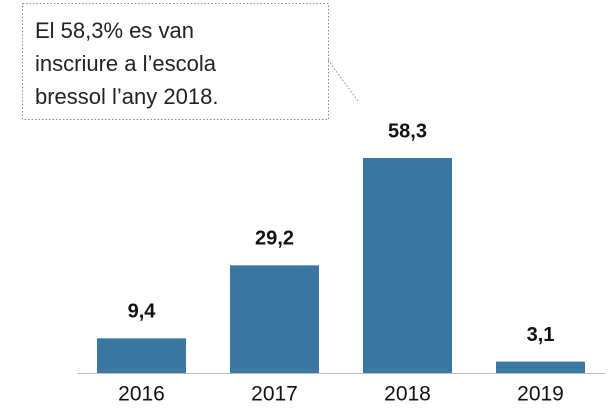 The image size is (610, 413). What do you see at coordinates (407, 394) in the screenshot?
I see `x-tick-label: 2018` at bounding box center [407, 394].